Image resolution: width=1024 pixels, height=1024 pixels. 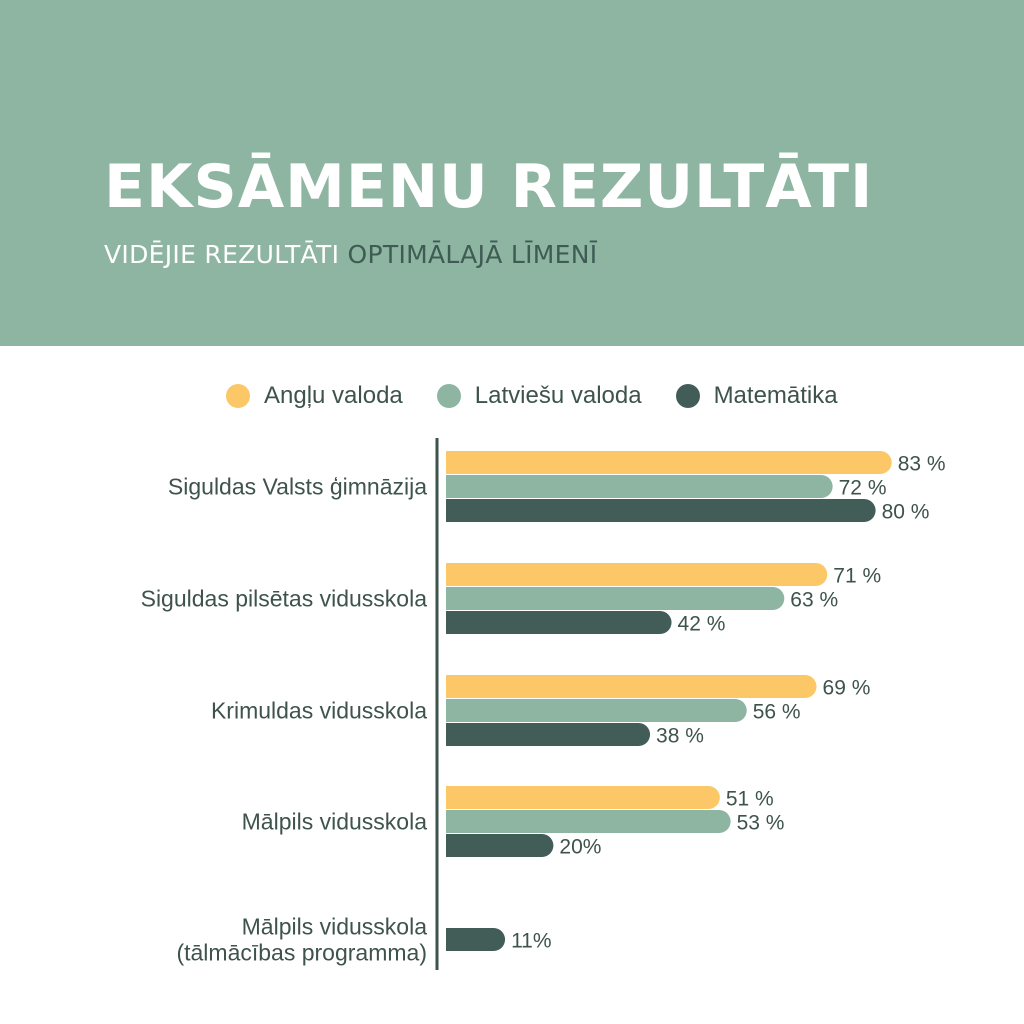 I want to click on legend-dot-latvian, so click(x=448, y=396).